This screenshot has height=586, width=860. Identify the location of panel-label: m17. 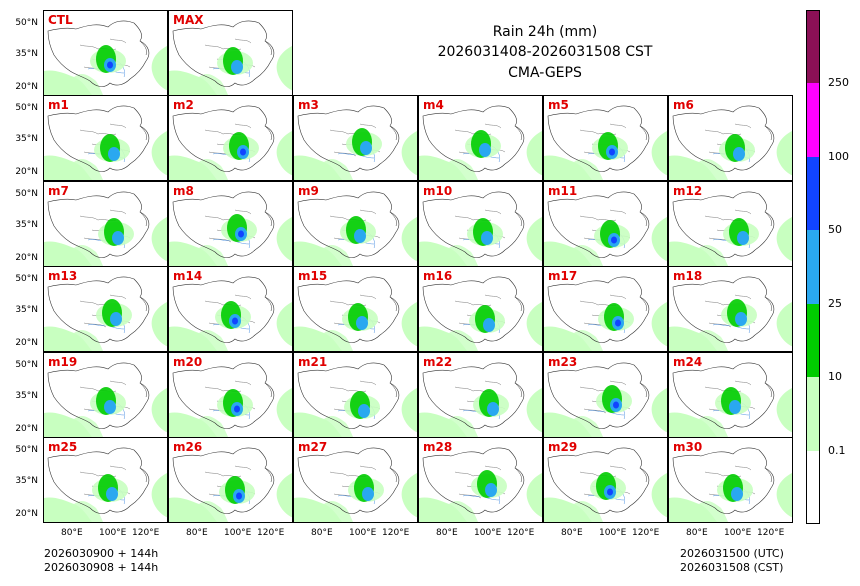
(563, 276).